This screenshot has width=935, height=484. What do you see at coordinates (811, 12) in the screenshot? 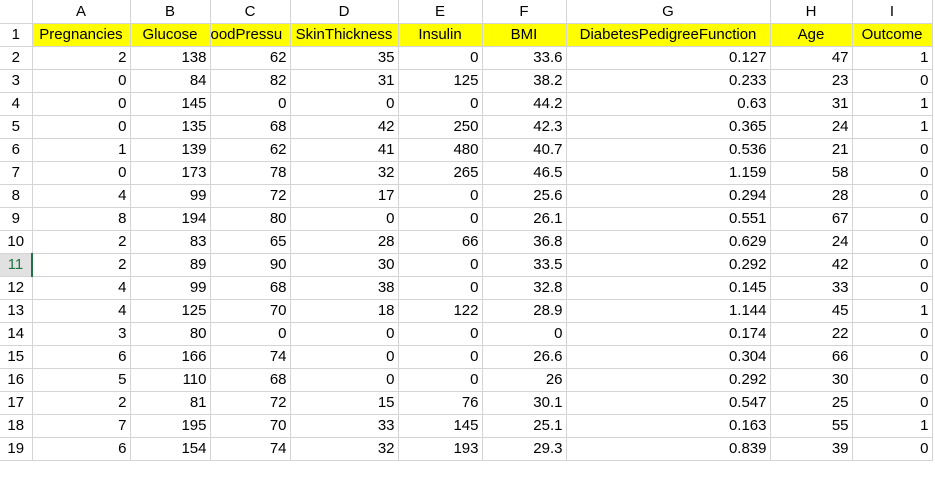
I see `column-header-h: H` at bounding box center [811, 12].